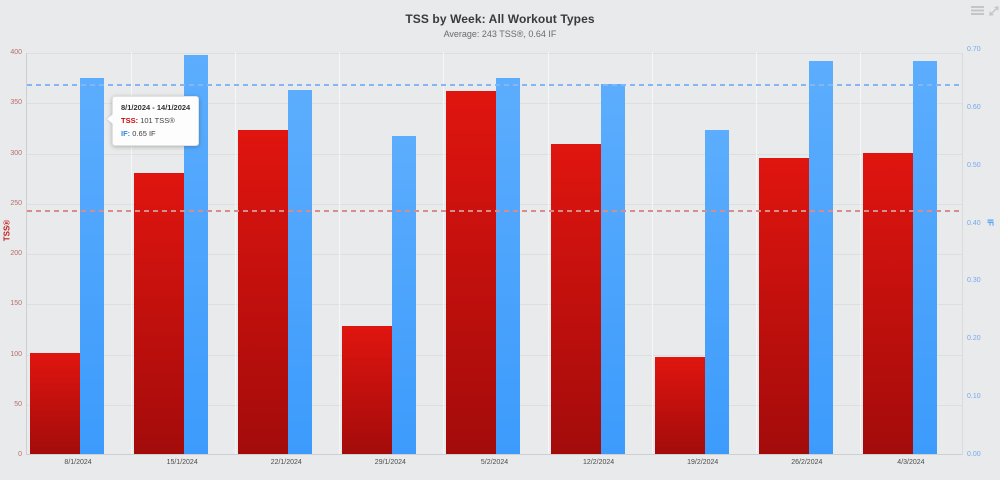  What do you see at coordinates (494, 53) in the screenshot?
I see `gridline-horizontal` at bounding box center [494, 53].